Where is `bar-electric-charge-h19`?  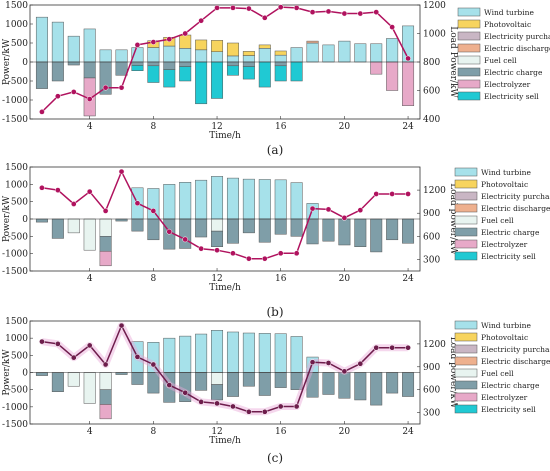 bar-electric-charge-h19 is located at coordinates (328, 383).